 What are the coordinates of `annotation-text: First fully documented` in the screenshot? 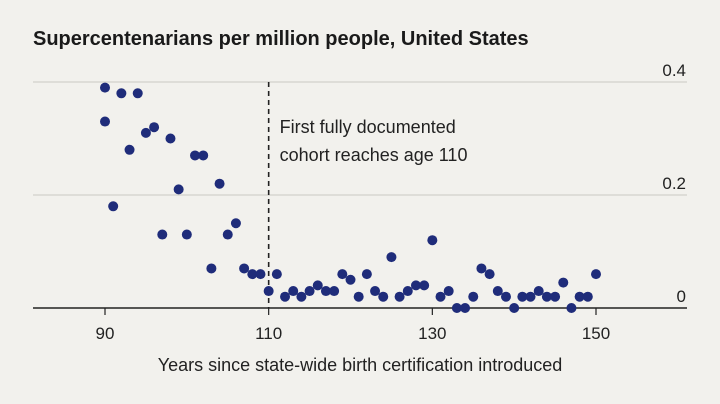 It's located at (368, 127).